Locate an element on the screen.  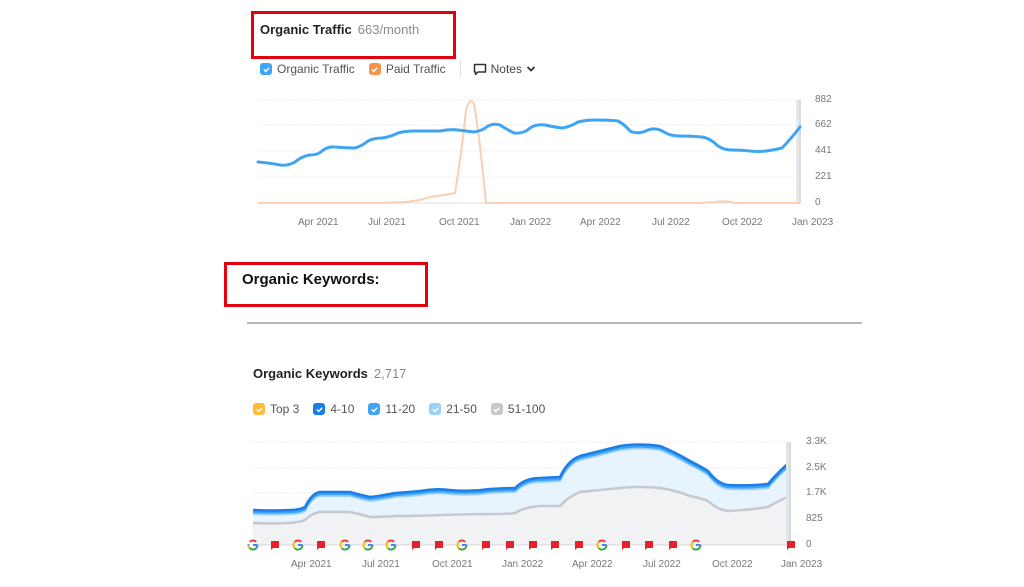
legend-label: 51-100 is located at coordinates (526, 409).